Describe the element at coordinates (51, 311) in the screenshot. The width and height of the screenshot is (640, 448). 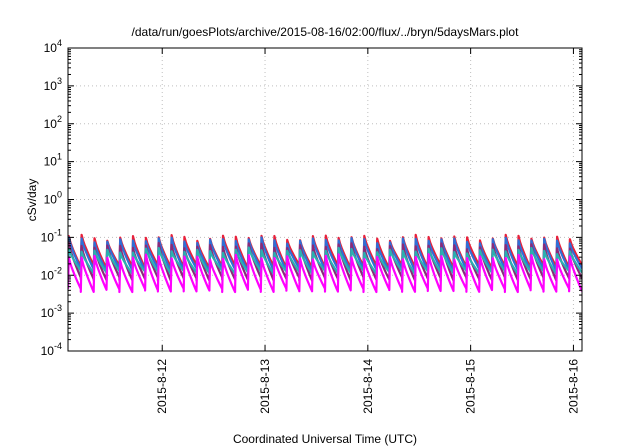
I see `y-tick-label: 10⁻³` at that location.